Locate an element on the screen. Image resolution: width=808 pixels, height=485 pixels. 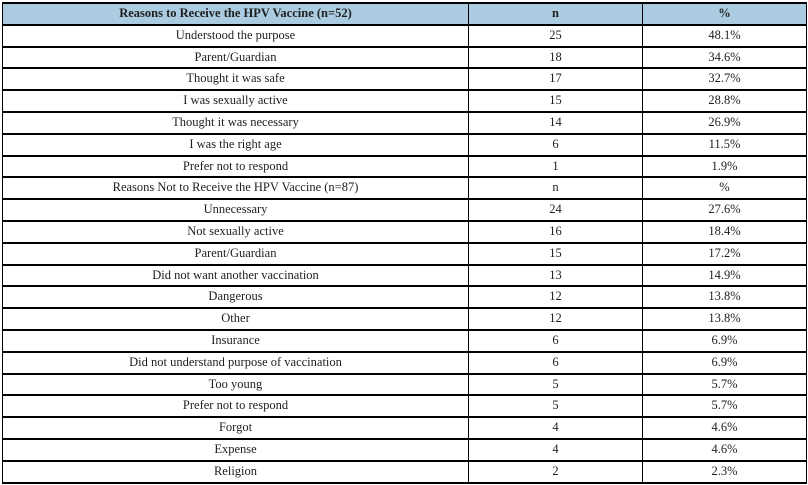
reason-cell: Dangerous is located at coordinates (235, 297).